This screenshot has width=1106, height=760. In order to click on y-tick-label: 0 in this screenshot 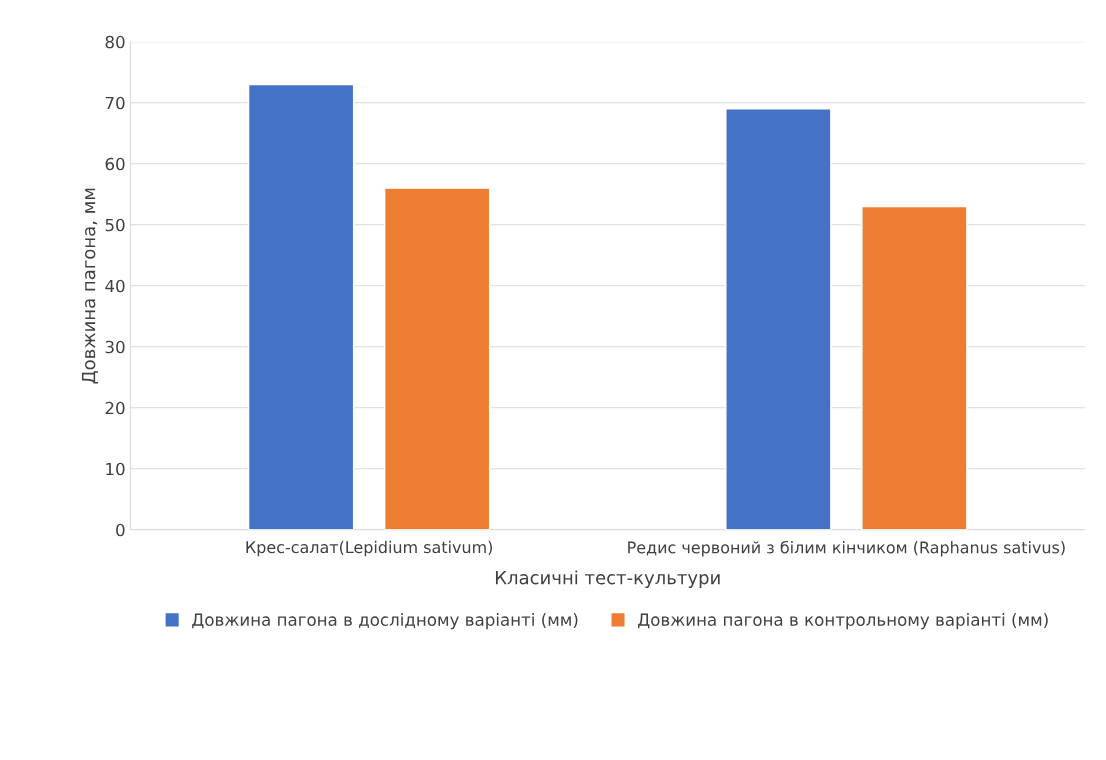, I will do `click(120, 530)`.